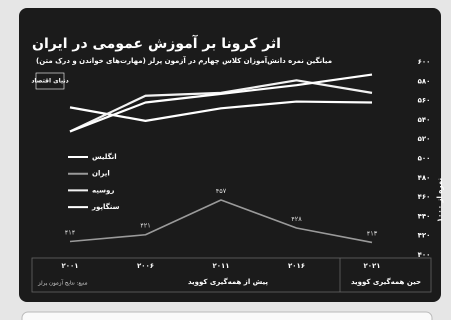 The image size is (451, 320). Describe the element at coordinates (227, 315) in the screenshot. I see `next-card` at that location.